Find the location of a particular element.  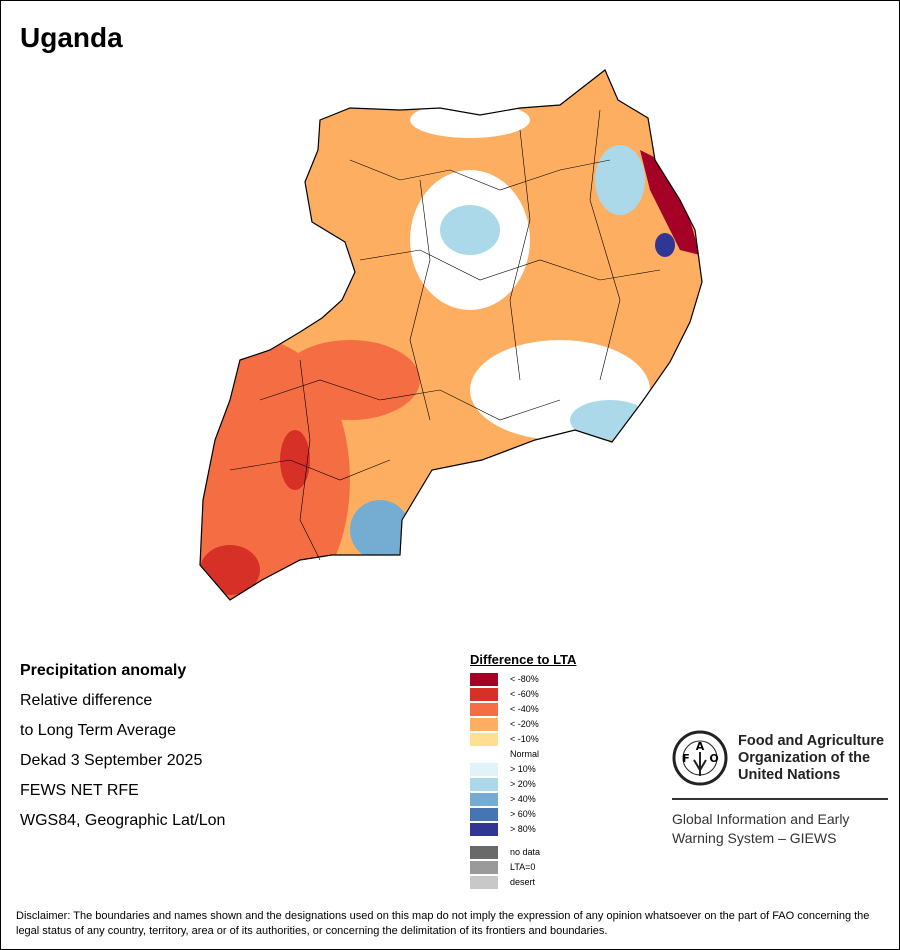

legend-label: < -60% is located at coordinates (524, 694).